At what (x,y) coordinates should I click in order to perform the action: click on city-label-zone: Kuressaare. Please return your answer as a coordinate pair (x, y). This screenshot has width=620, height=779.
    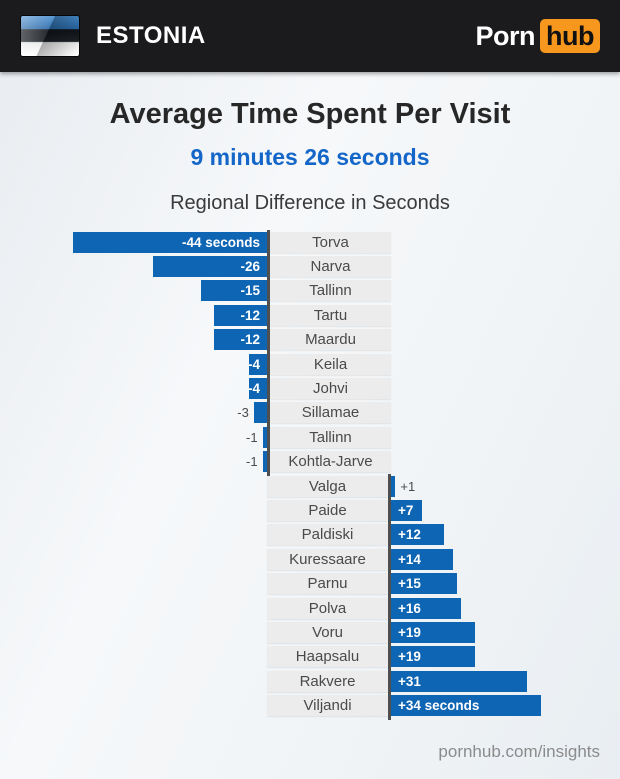
    Looking at the image, I should click on (329, 559).